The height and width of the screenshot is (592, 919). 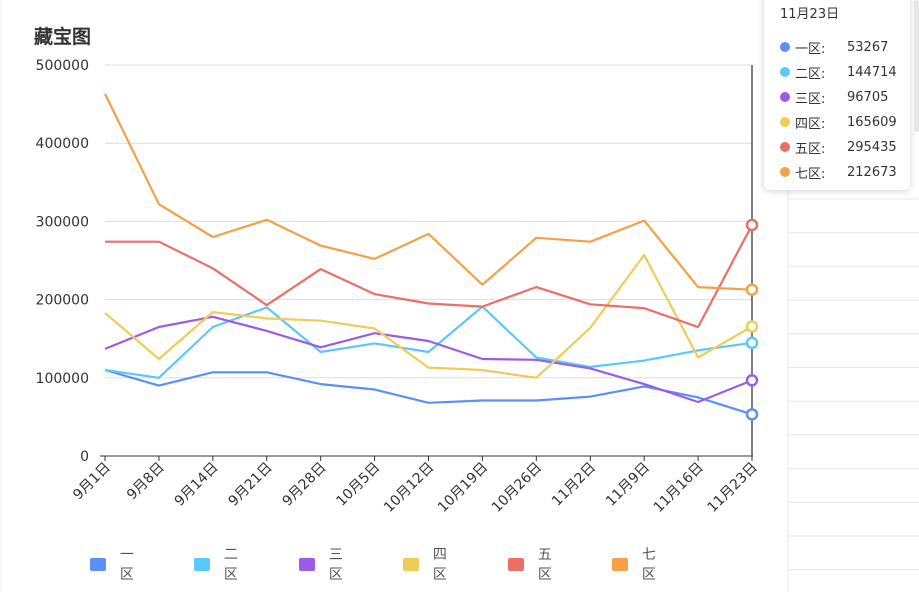 What do you see at coordinates (810, 49) in the screenshot?
I see `tooltip-series-name: 一区:` at bounding box center [810, 49].